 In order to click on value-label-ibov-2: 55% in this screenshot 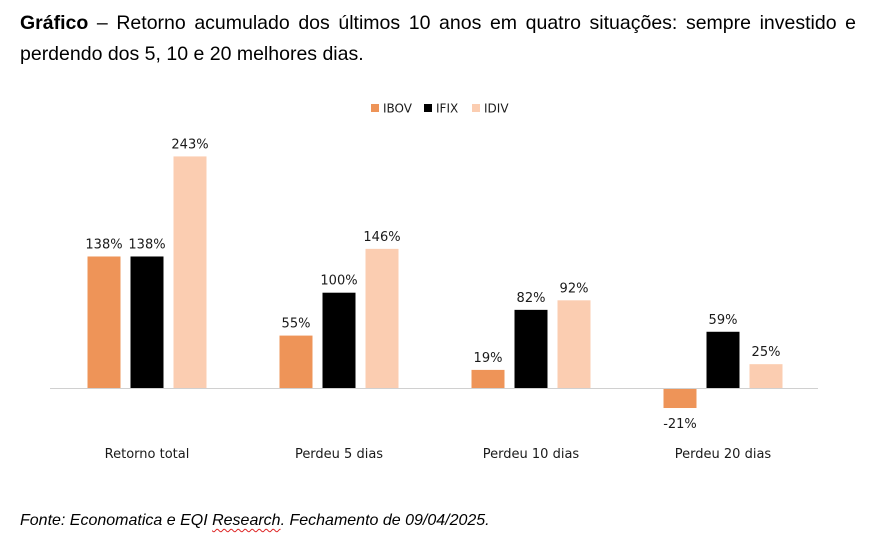, I will do `click(296, 324)`.